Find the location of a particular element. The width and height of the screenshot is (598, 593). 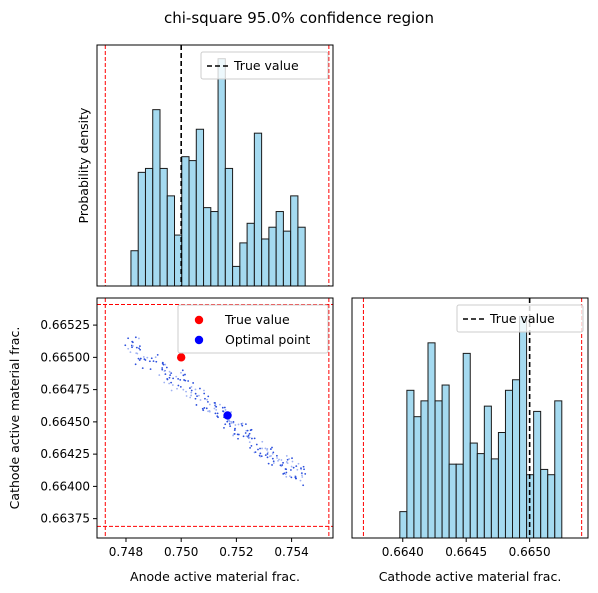

legend-optimal-point-label: Optimal point is located at coordinates (267, 339).